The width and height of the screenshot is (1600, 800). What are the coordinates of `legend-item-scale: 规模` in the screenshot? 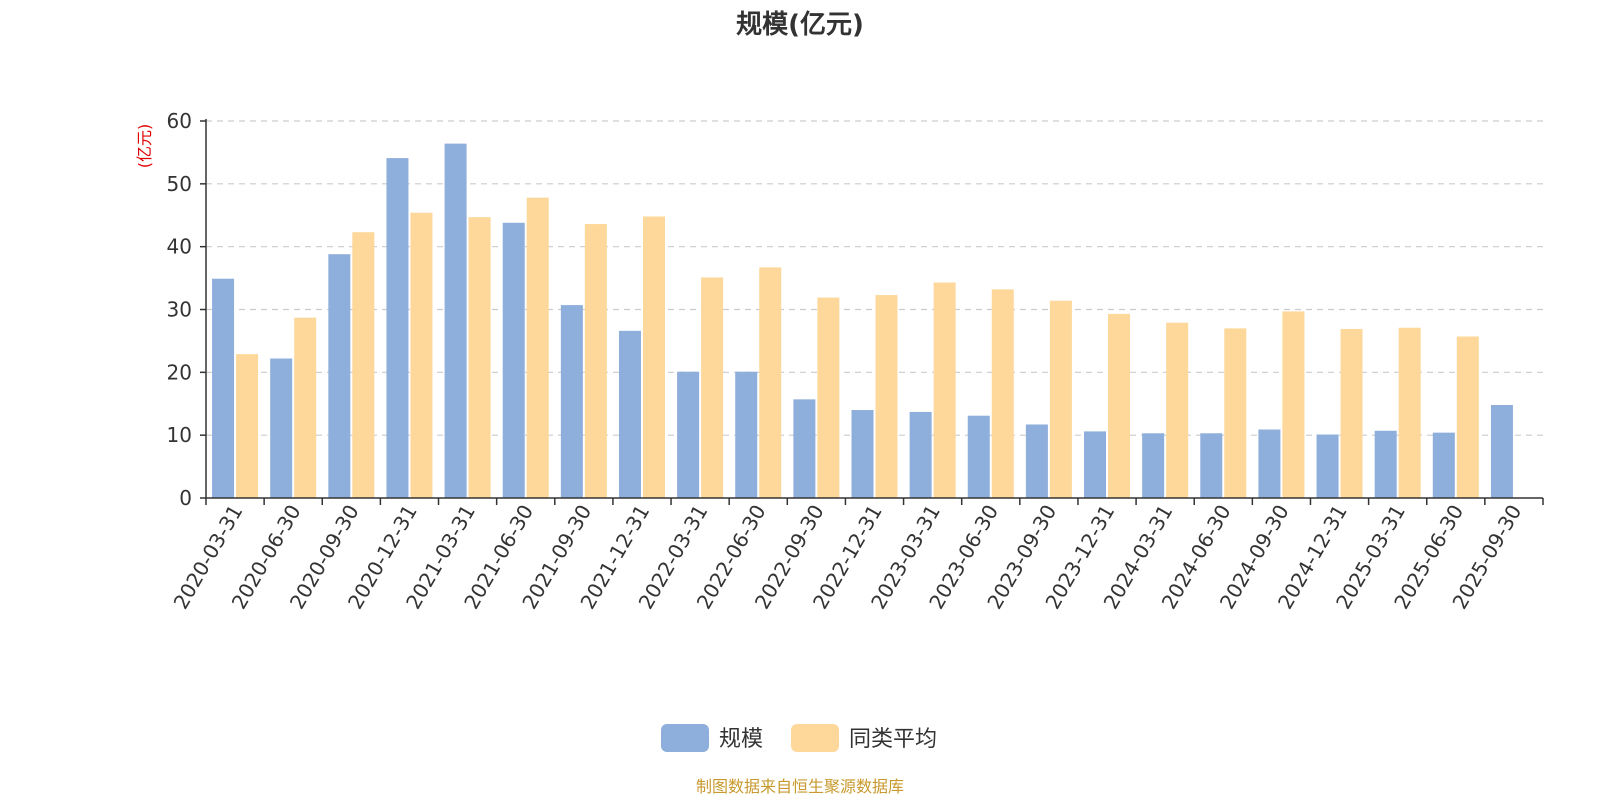 It's located at (712, 738).